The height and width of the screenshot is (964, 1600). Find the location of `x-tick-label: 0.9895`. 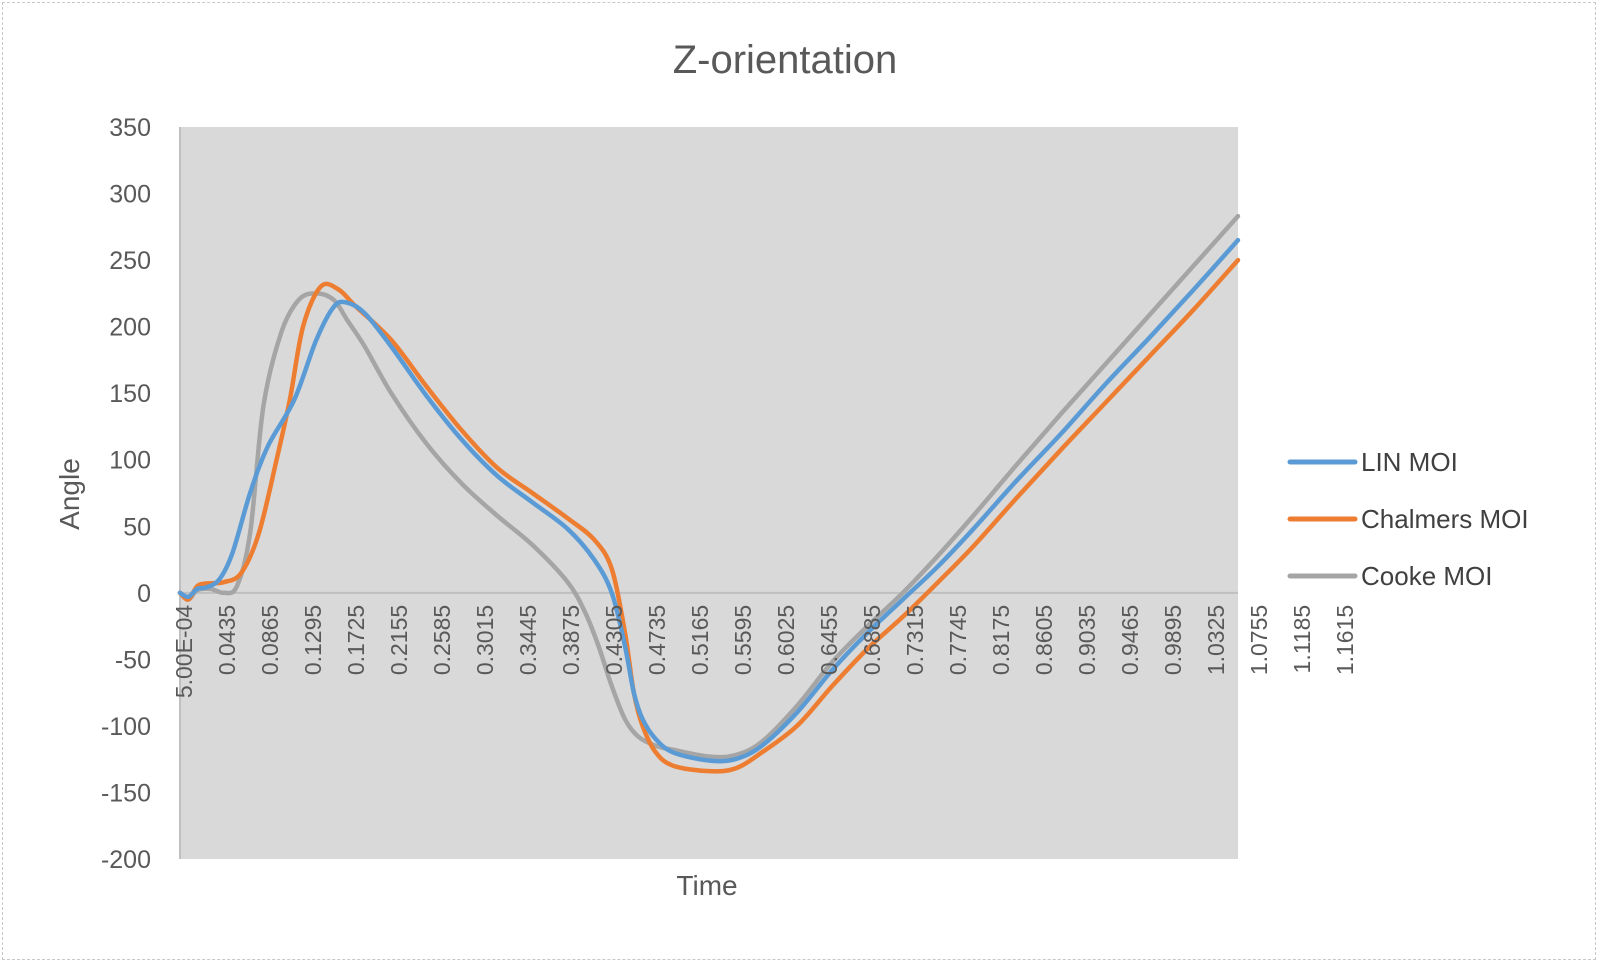

x-tick-label: 0.9895 is located at coordinates (1173, 640).